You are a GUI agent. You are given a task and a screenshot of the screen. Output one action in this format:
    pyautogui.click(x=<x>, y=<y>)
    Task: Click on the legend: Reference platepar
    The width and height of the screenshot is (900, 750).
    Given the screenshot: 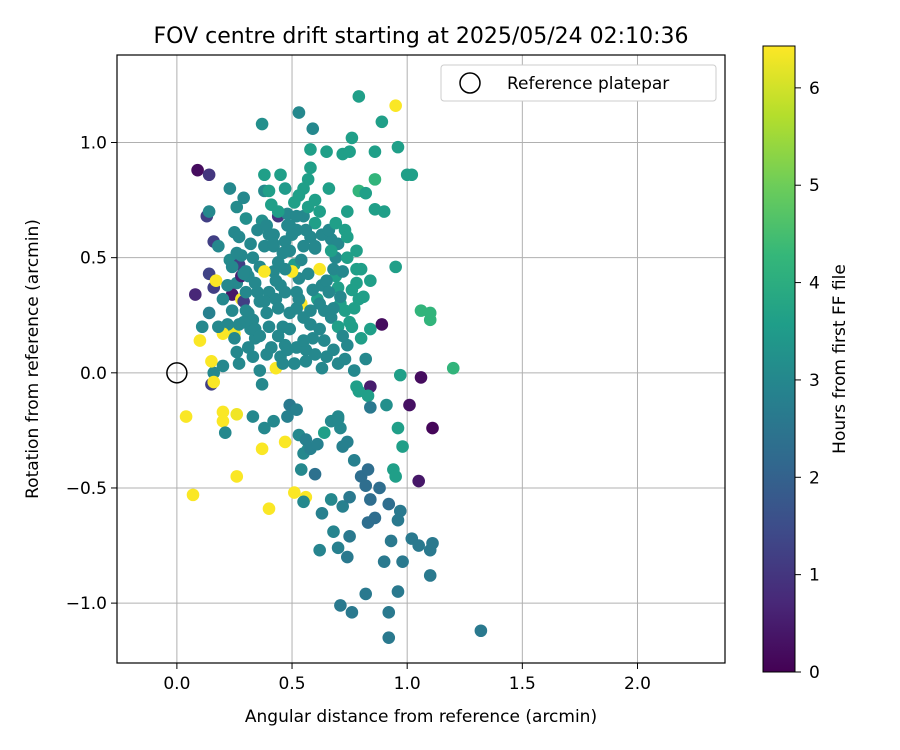 What is the action you would take?
    pyautogui.click(x=578, y=83)
    